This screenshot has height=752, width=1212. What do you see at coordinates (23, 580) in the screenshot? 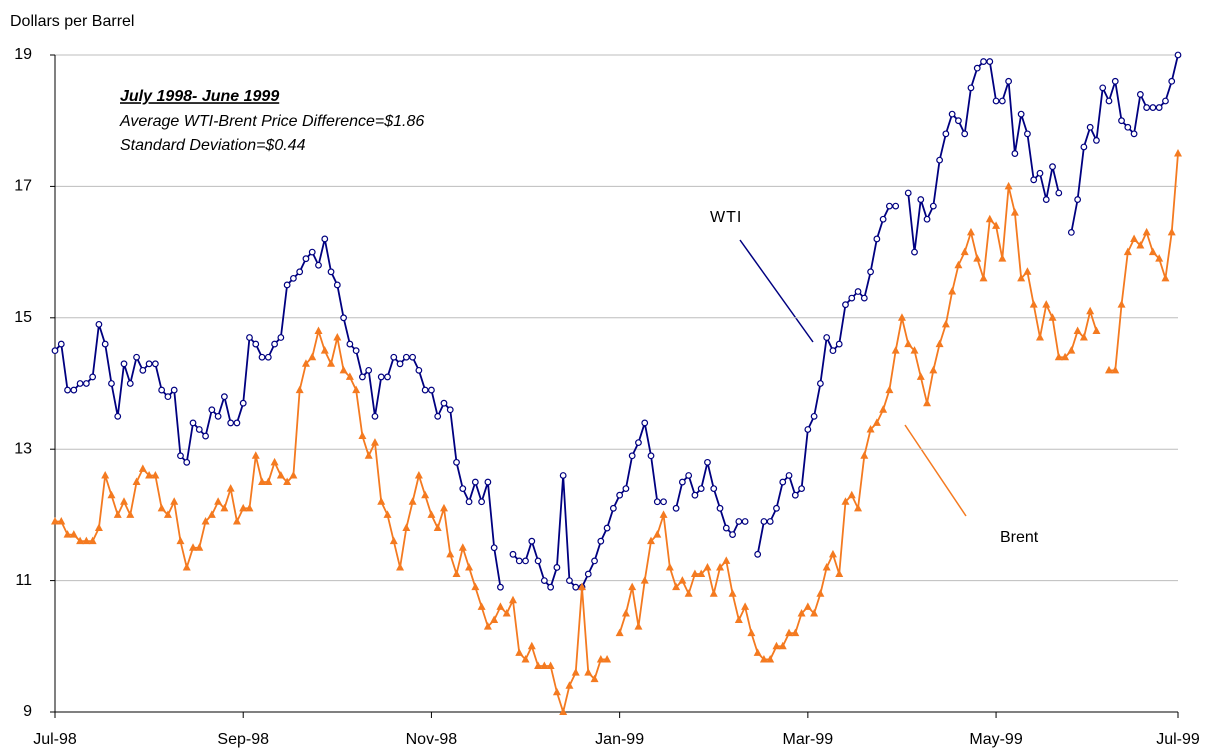
I see `y-tick-label: 11` at bounding box center [23, 580].